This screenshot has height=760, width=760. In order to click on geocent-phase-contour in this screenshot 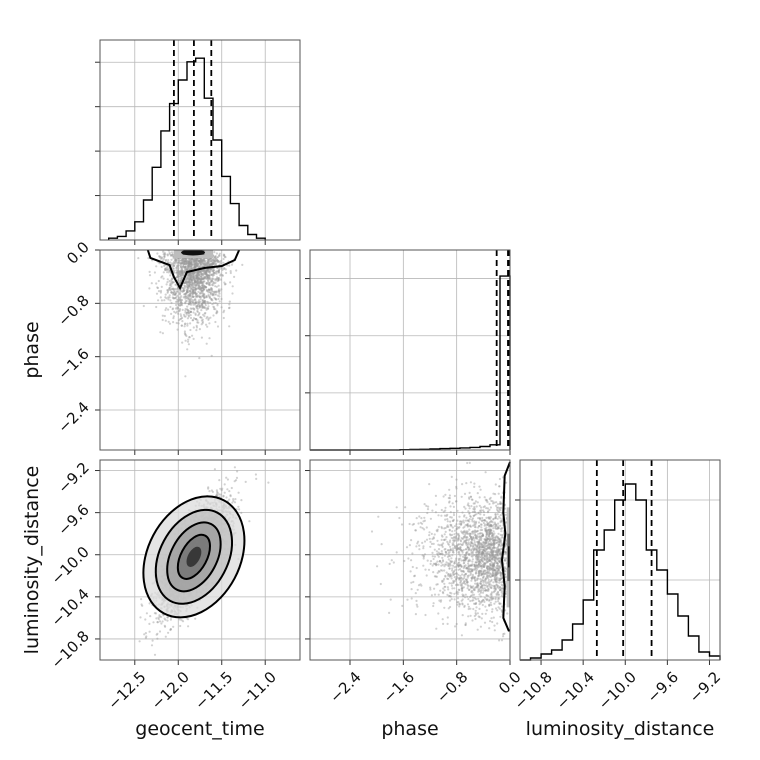, I will do `click(193, 270)`.